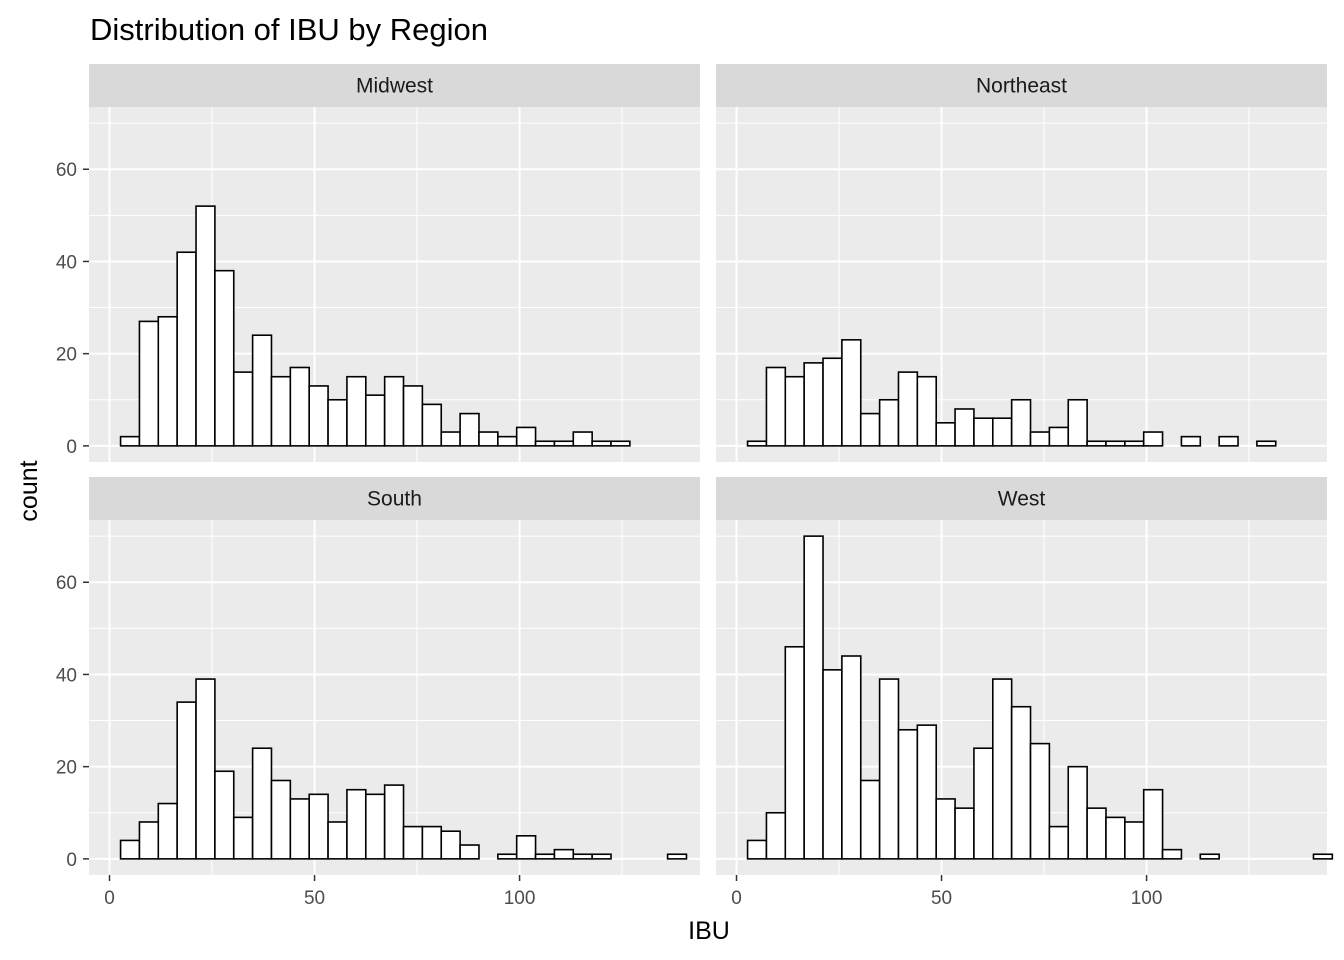 Image resolution: width=1344 pixels, height=960 pixels. Describe the element at coordinates (289, 29) in the screenshot. I see `chart-title: Distribution of IBU by Region` at that location.